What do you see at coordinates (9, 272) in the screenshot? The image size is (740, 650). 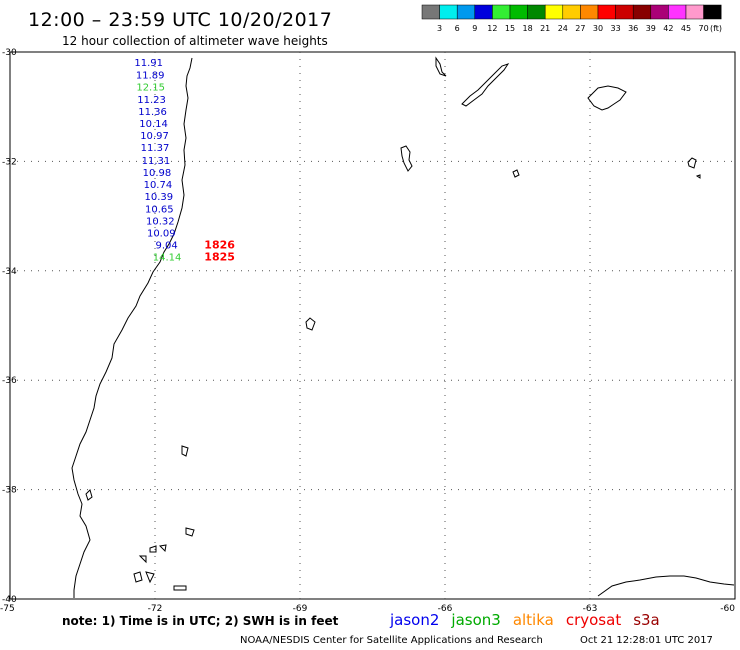 I see `latitude-tick-label: -34` at bounding box center [9, 272].